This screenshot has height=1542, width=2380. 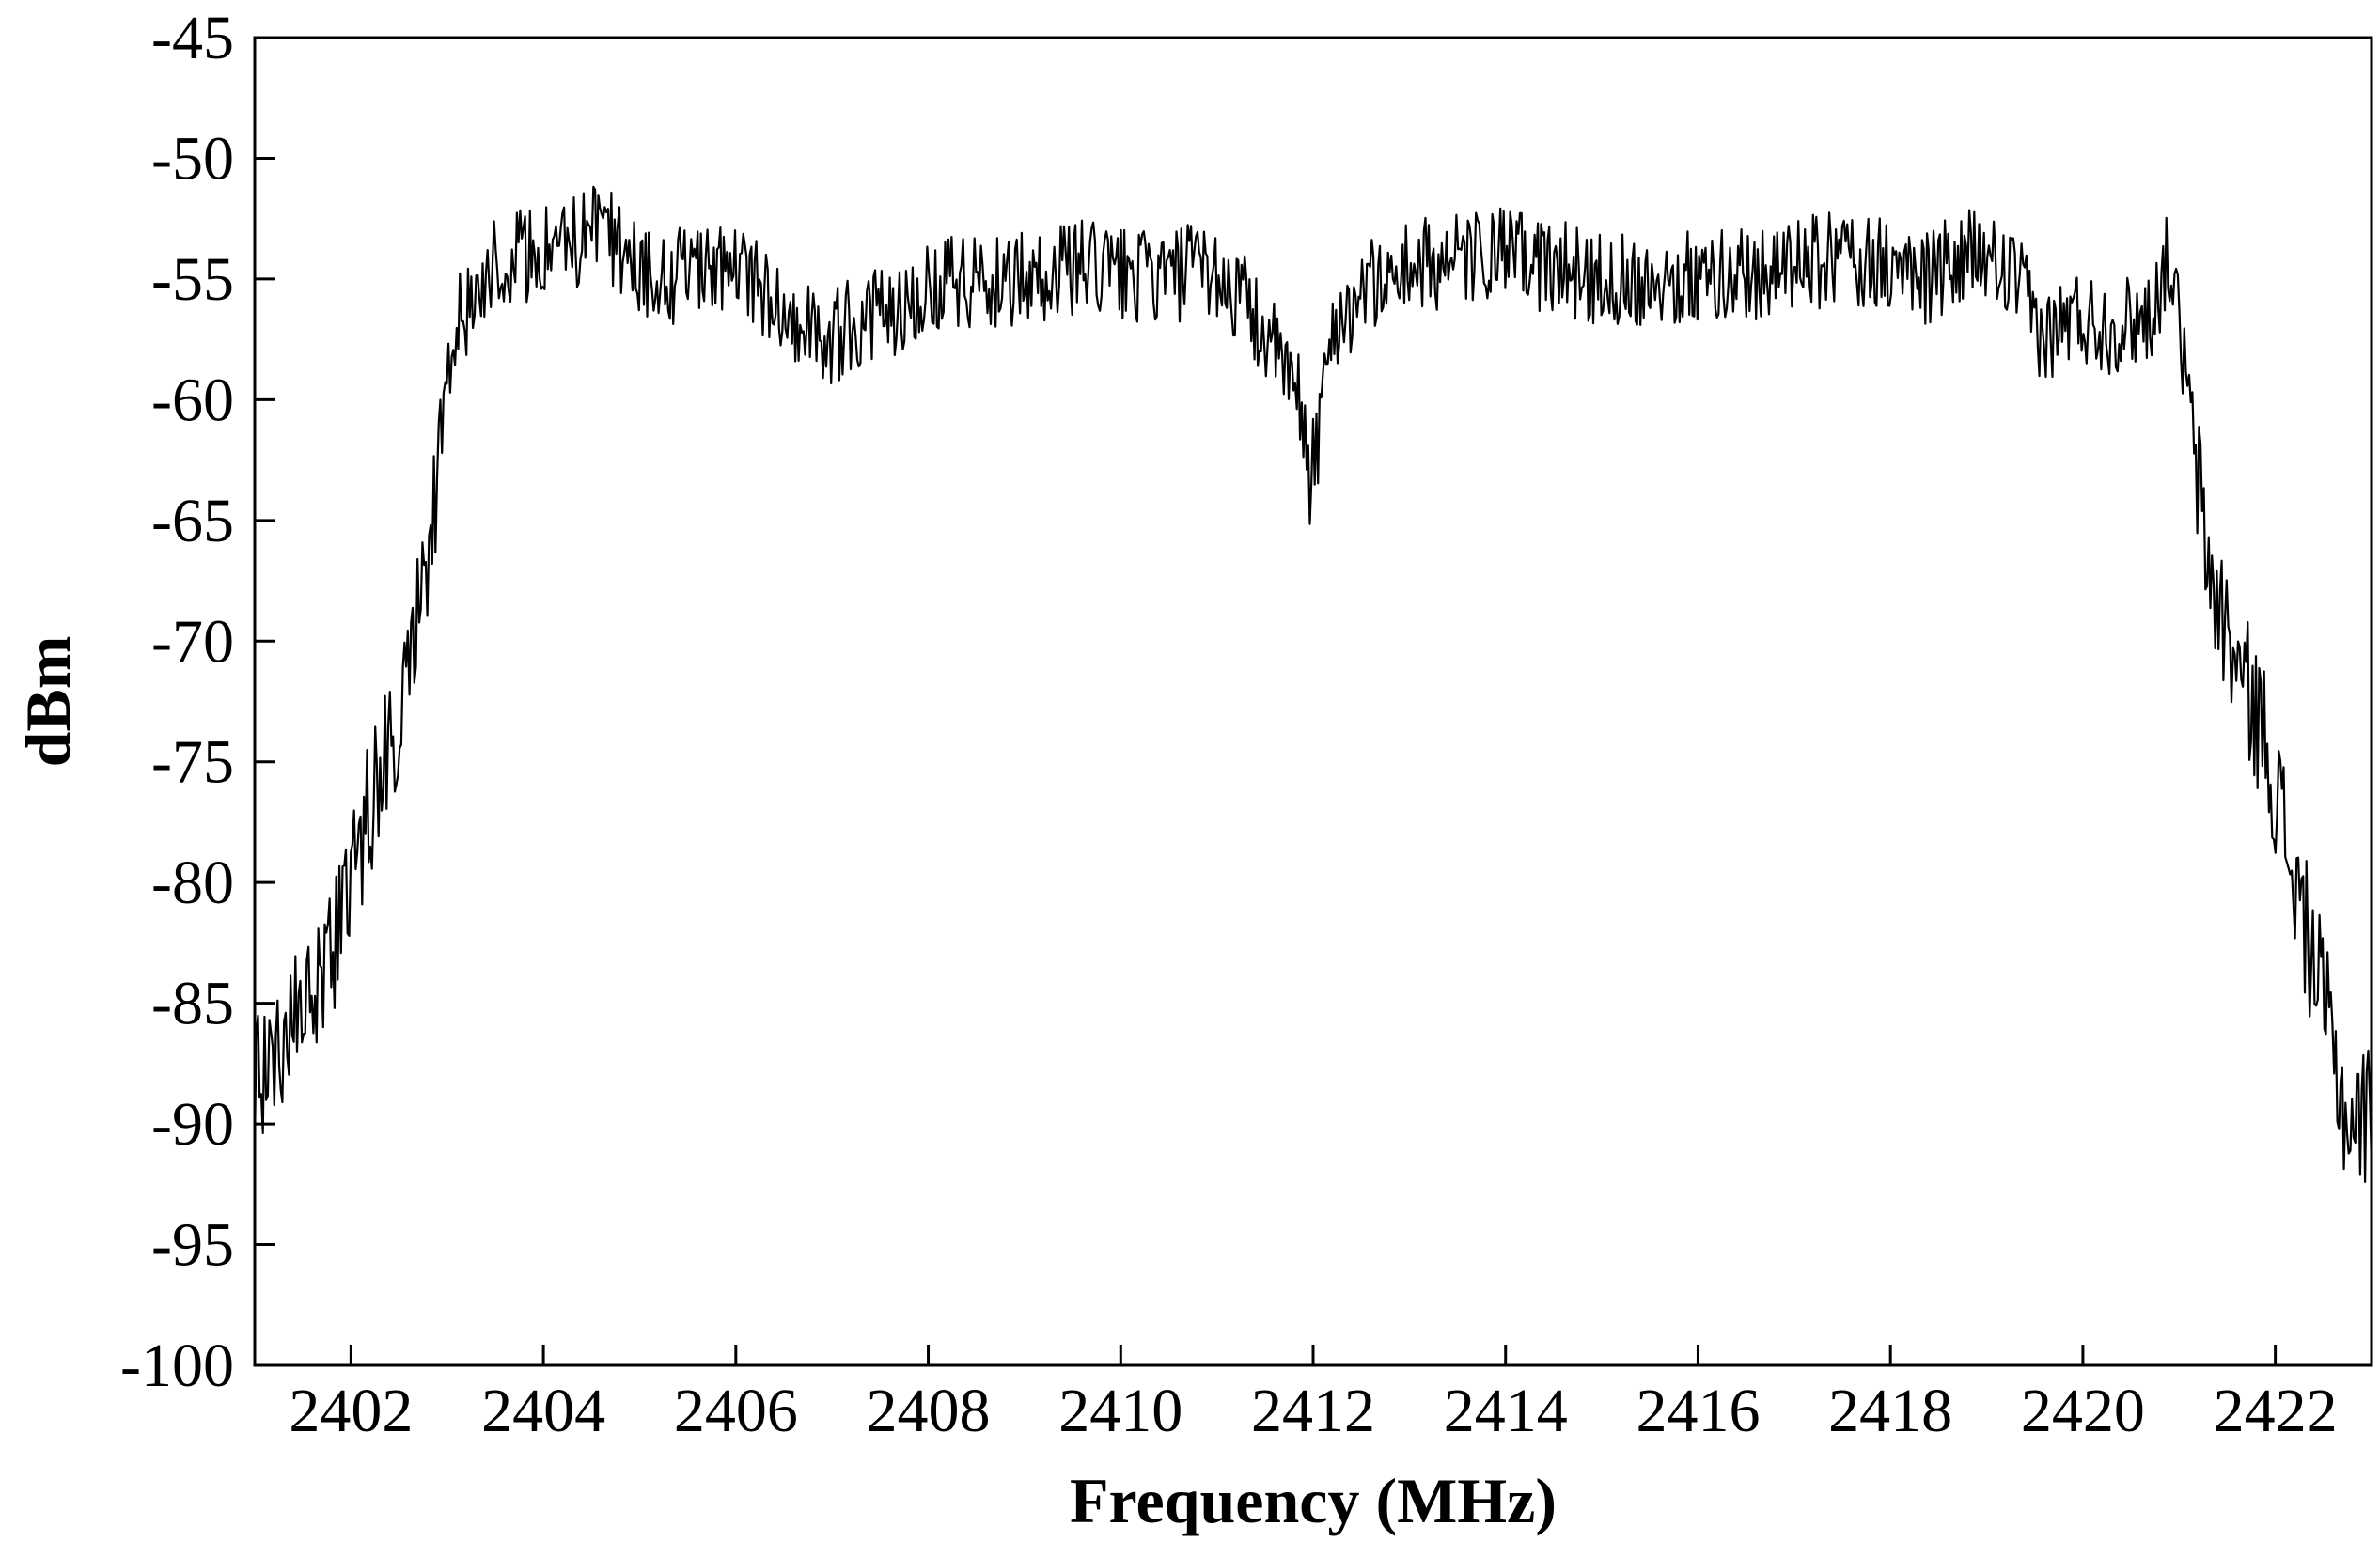 What do you see at coordinates (192, 641) in the screenshot?
I see `y-tick-label: -70` at bounding box center [192, 641].